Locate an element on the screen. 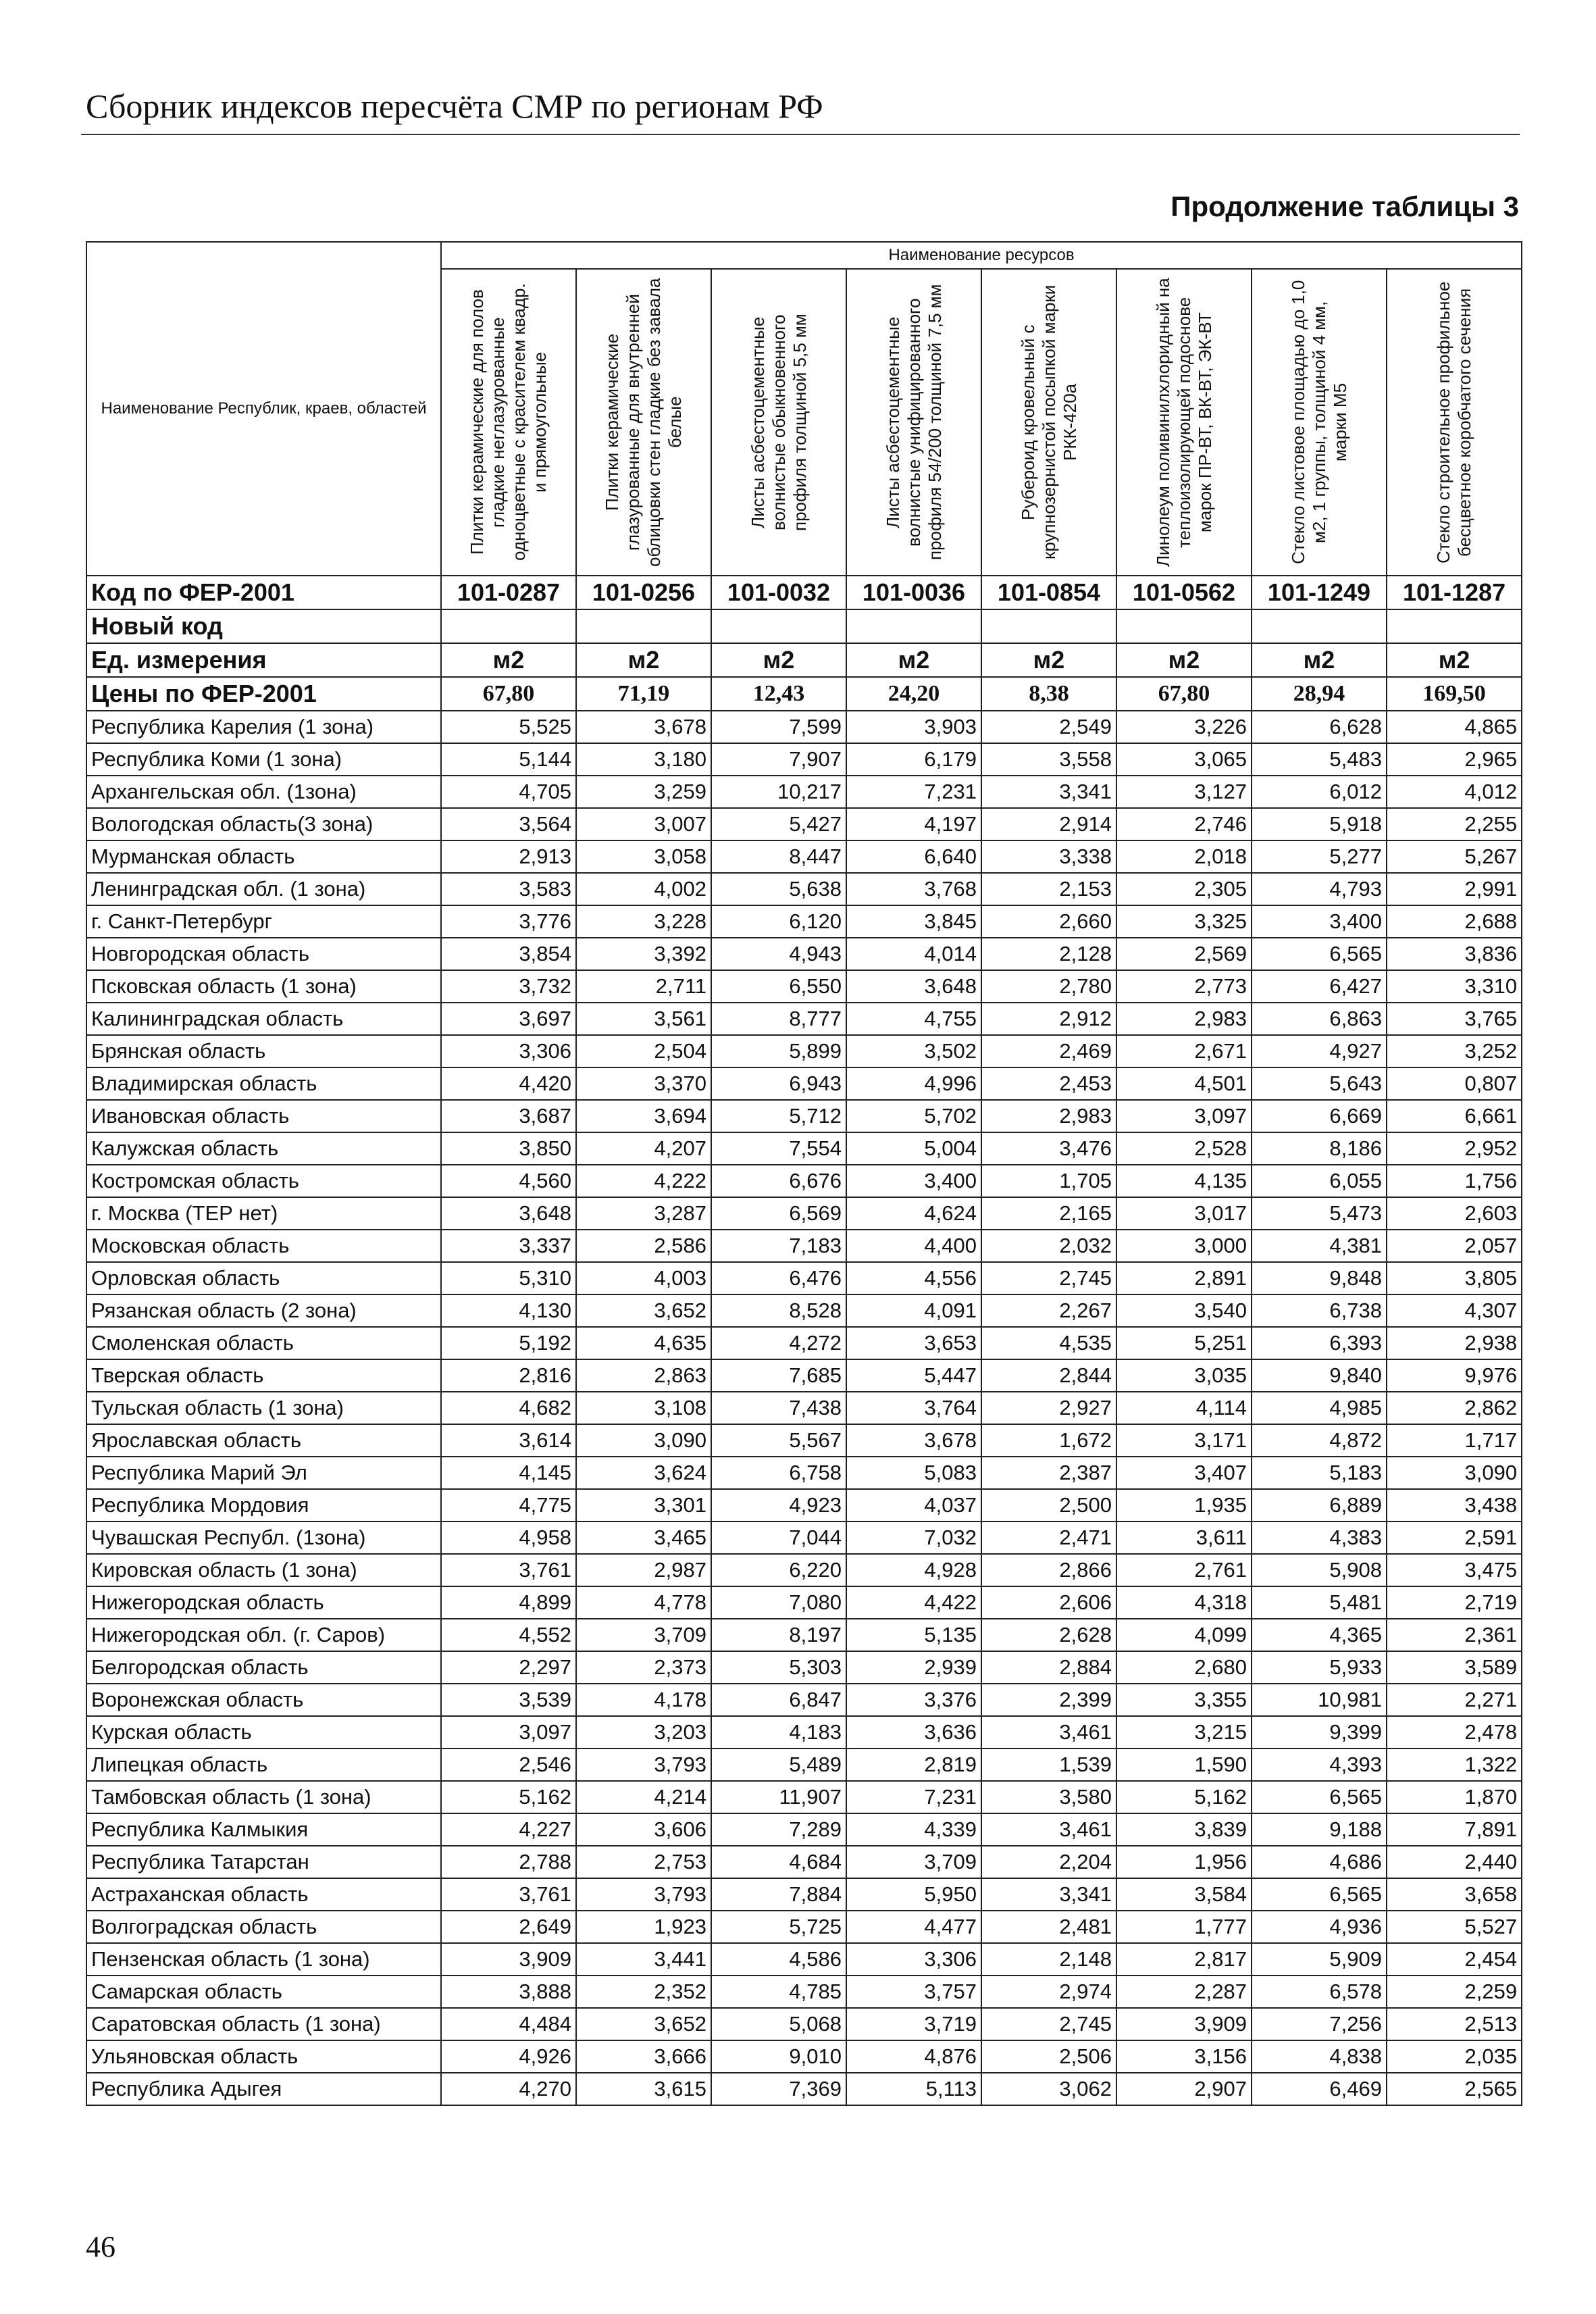 Image resolution: width=1596 pixels, height=2314 pixels. region-name: Калининградская область is located at coordinates (264, 1019).